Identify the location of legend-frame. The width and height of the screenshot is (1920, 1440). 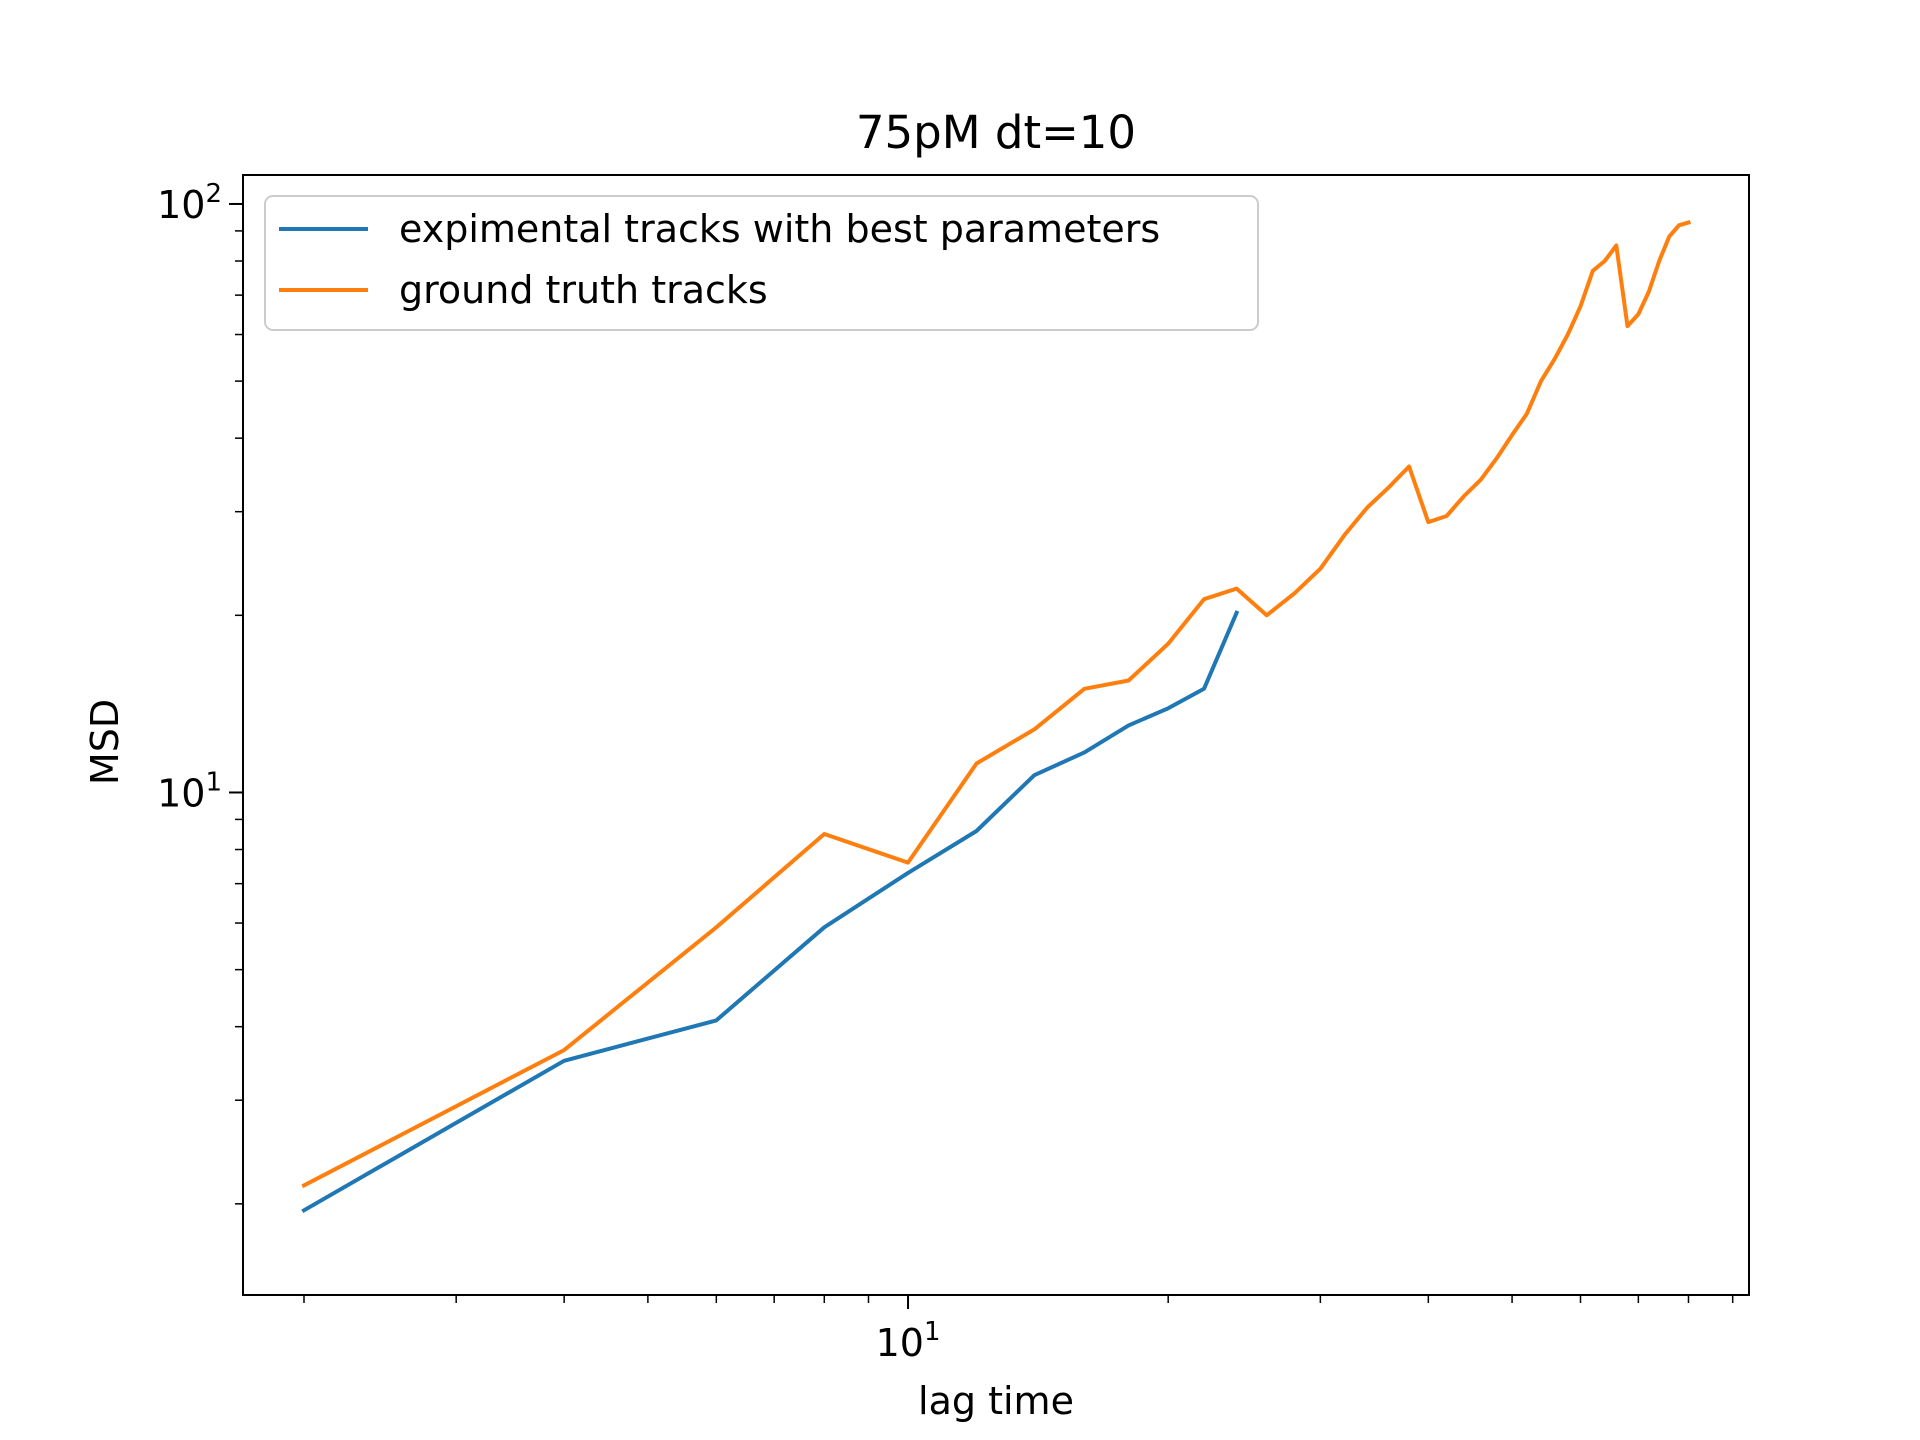
(761, 263).